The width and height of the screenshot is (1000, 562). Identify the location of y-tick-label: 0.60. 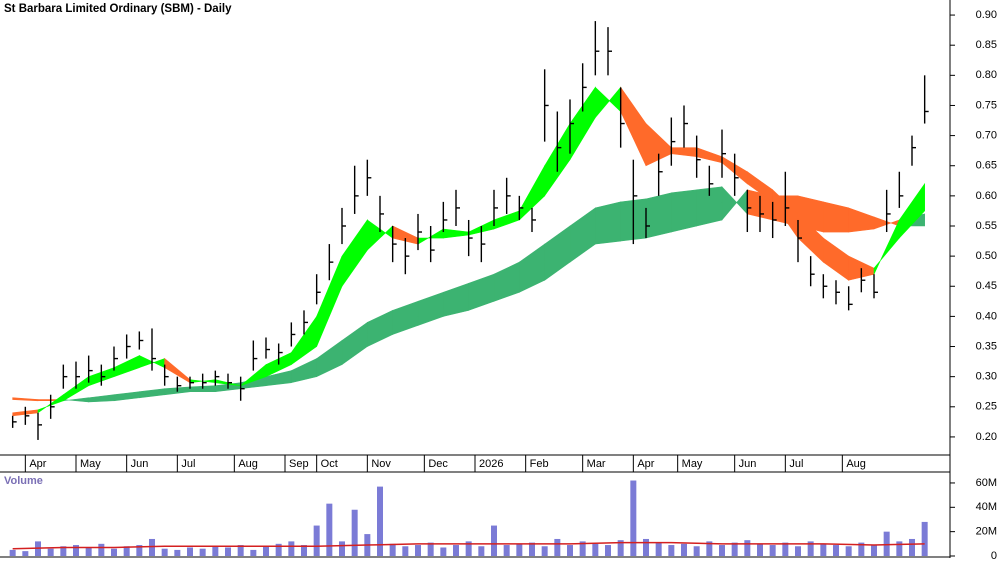
(986, 196).